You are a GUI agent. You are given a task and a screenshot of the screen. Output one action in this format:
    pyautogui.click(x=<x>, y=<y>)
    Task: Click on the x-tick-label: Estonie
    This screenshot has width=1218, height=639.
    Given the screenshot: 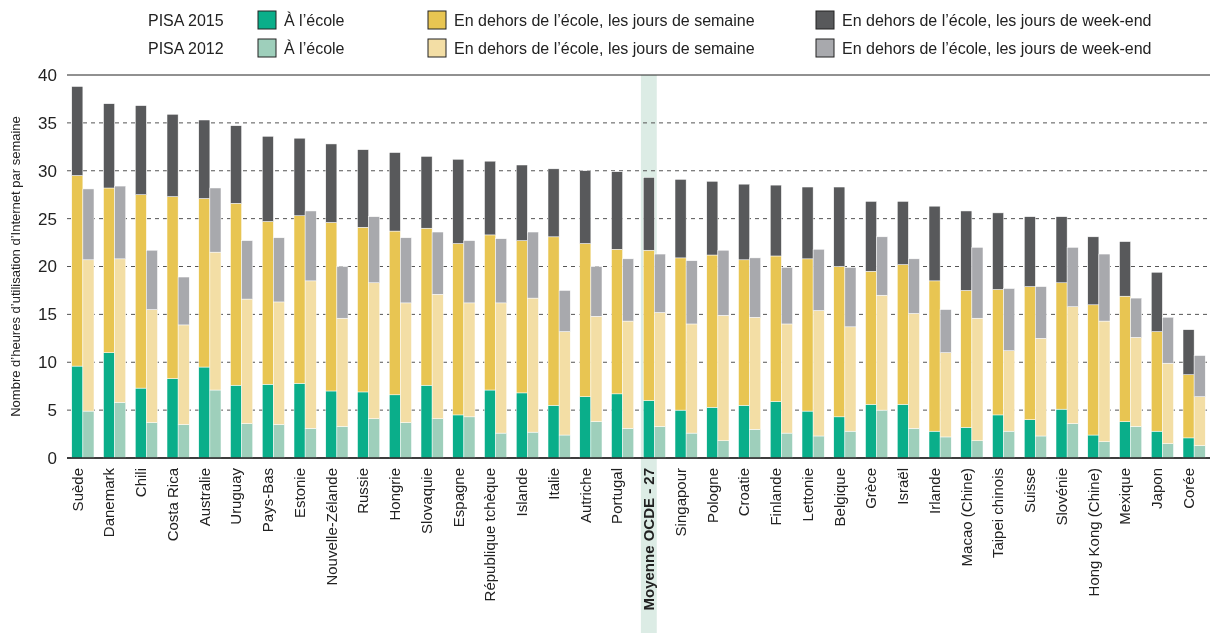 What is the action you would take?
    pyautogui.click(x=299, y=493)
    